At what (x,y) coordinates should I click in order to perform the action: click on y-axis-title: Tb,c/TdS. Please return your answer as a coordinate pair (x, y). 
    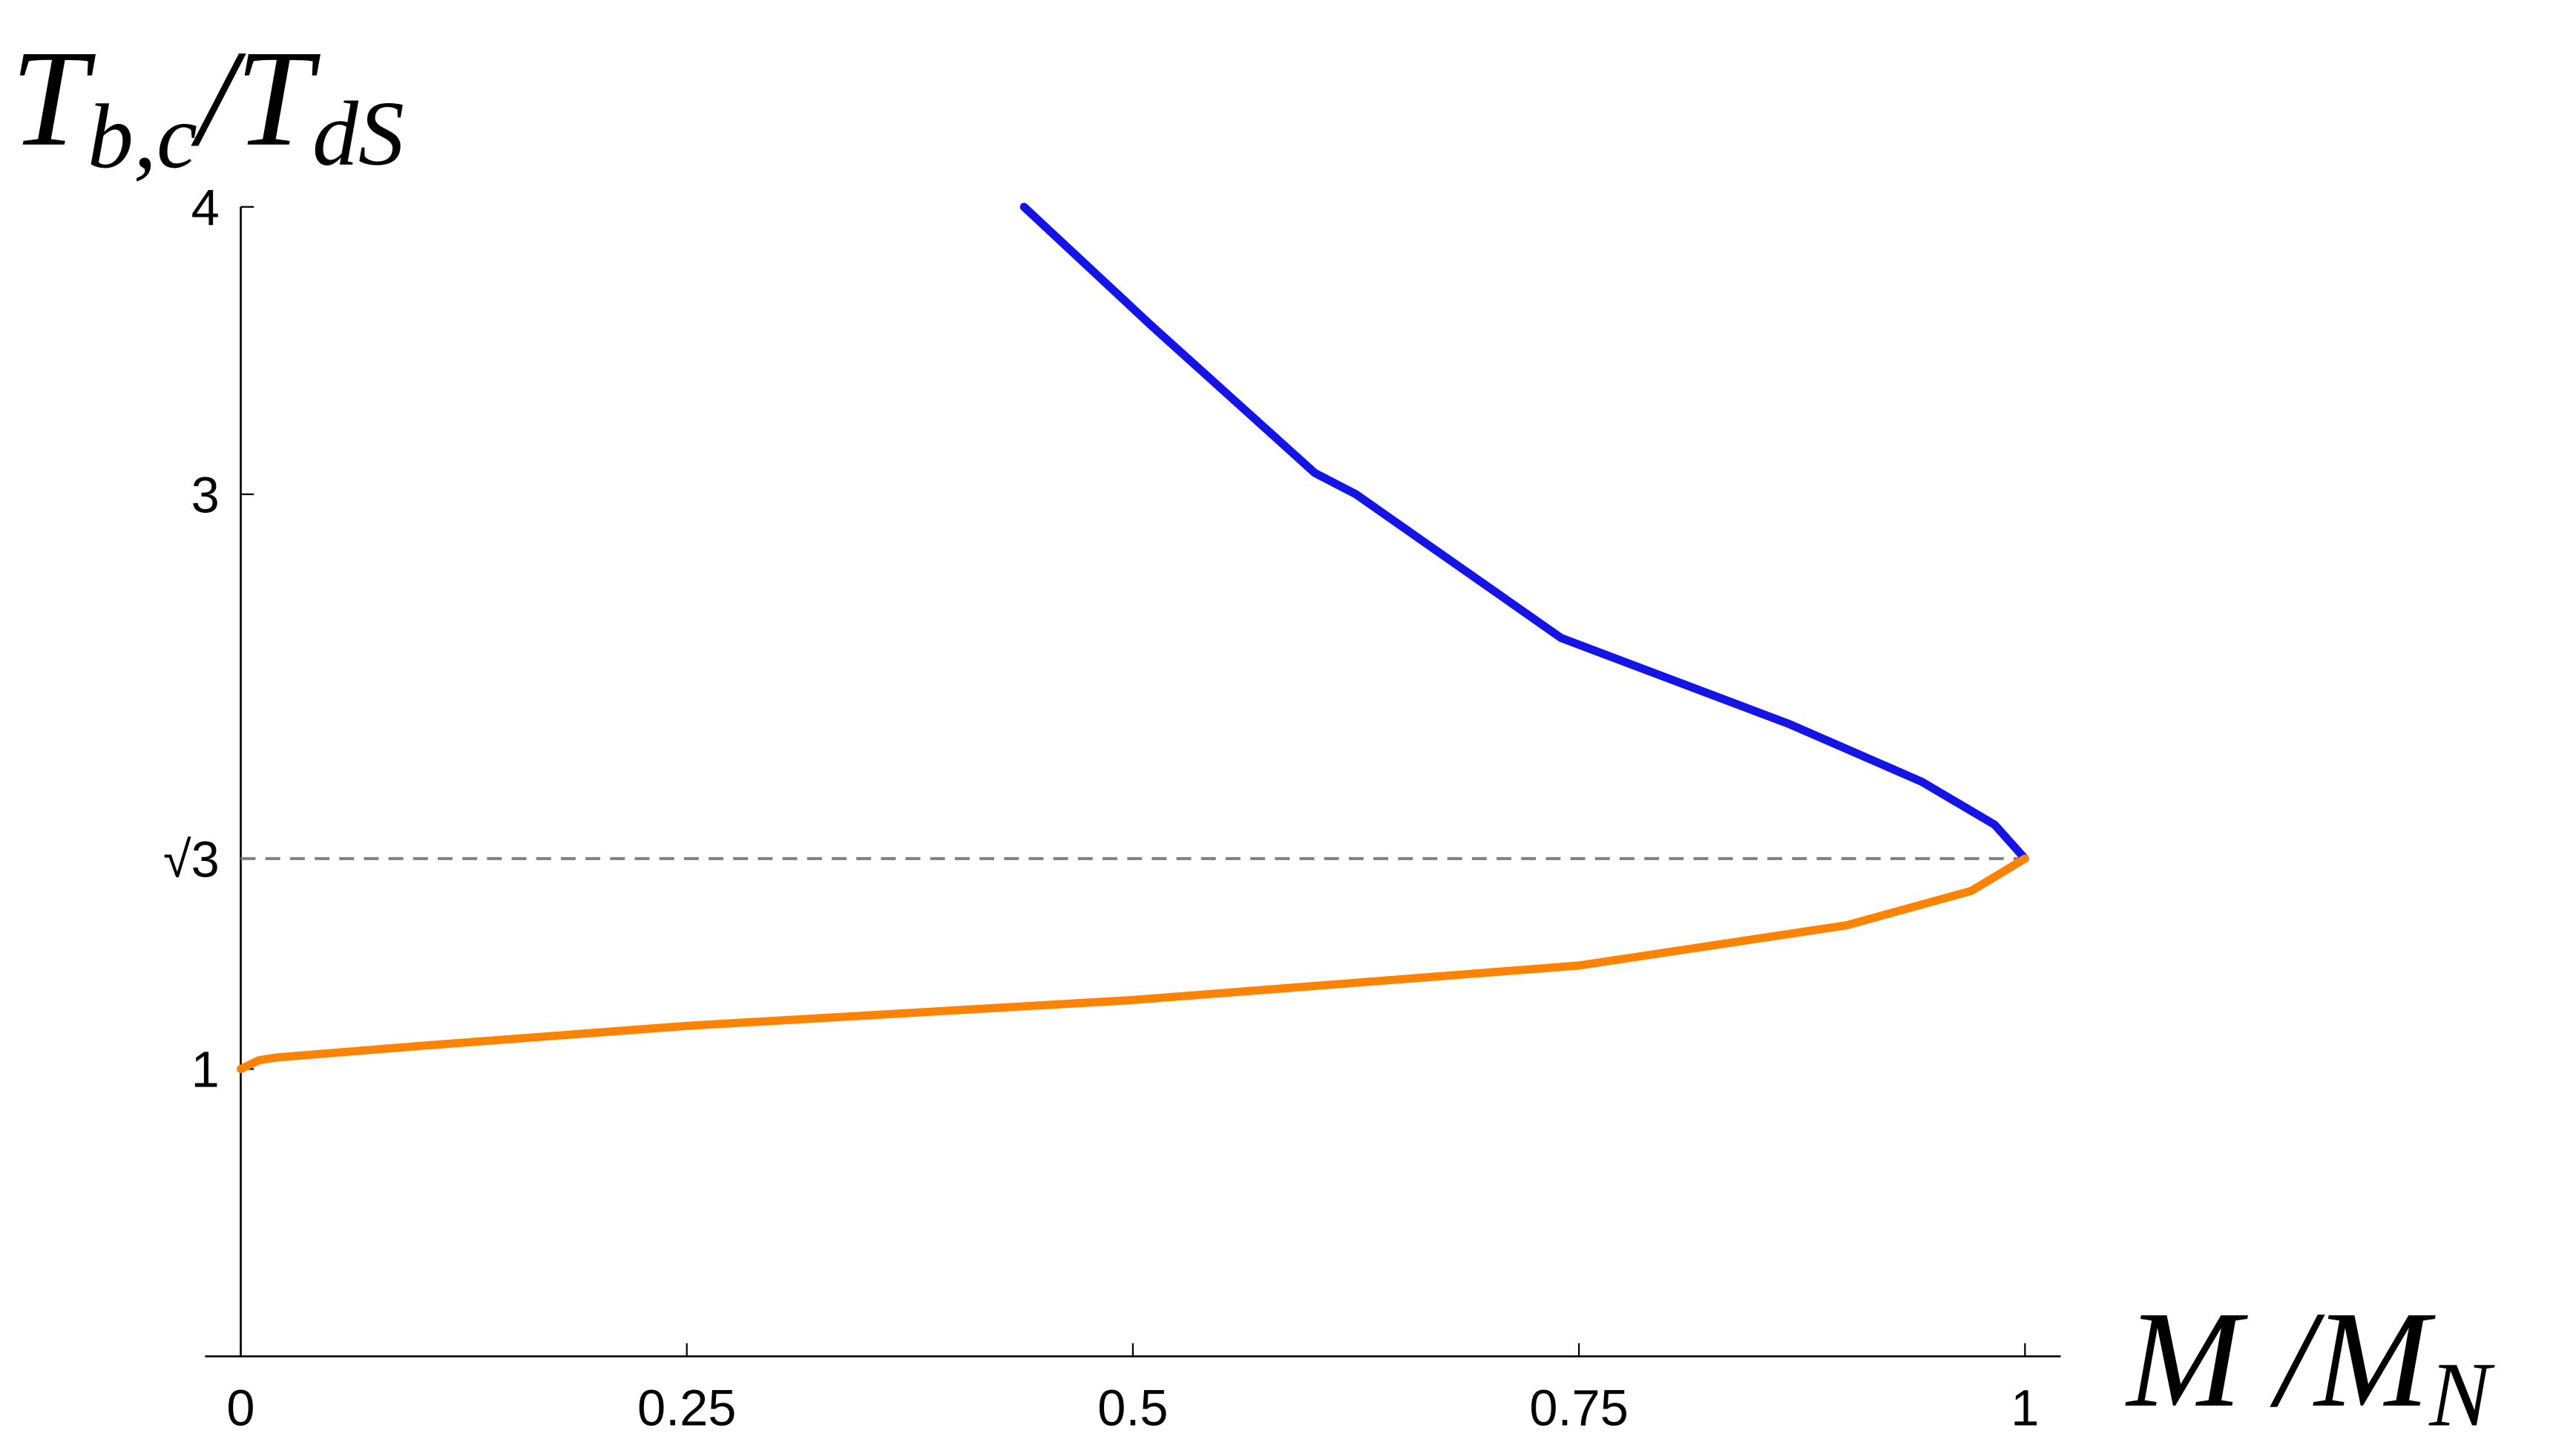
    Looking at the image, I should click on (207, 105).